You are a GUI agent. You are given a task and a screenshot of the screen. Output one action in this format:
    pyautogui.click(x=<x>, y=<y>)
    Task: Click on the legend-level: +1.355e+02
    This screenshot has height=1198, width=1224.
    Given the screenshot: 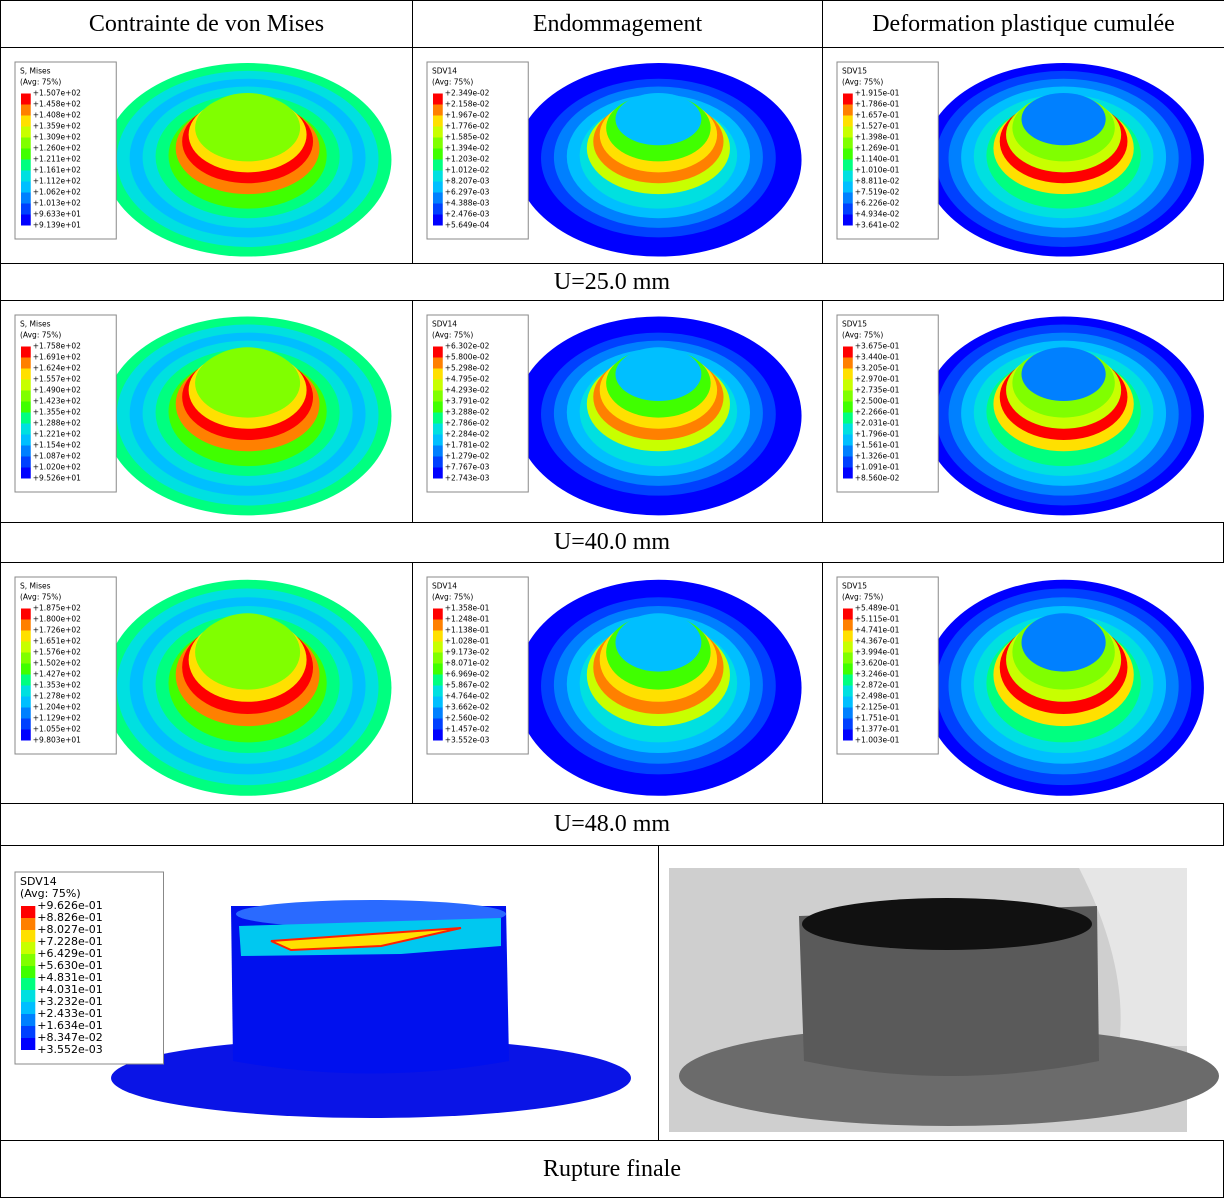 What is the action you would take?
    pyautogui.click(x=57, y=412)
    